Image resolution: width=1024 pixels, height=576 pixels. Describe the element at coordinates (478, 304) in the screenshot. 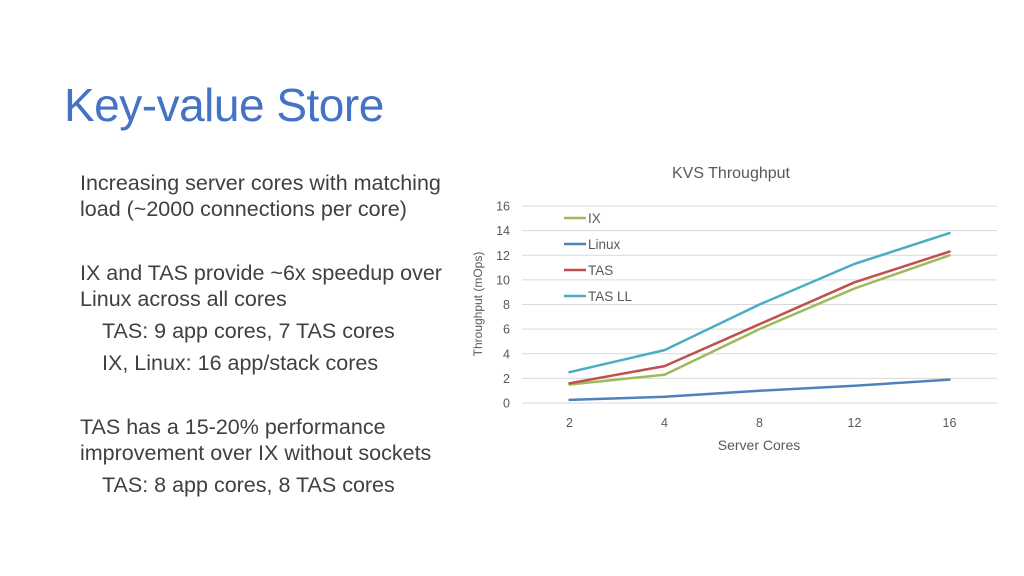

I see `y-axis-label: Throughput (mOps)` at that location.